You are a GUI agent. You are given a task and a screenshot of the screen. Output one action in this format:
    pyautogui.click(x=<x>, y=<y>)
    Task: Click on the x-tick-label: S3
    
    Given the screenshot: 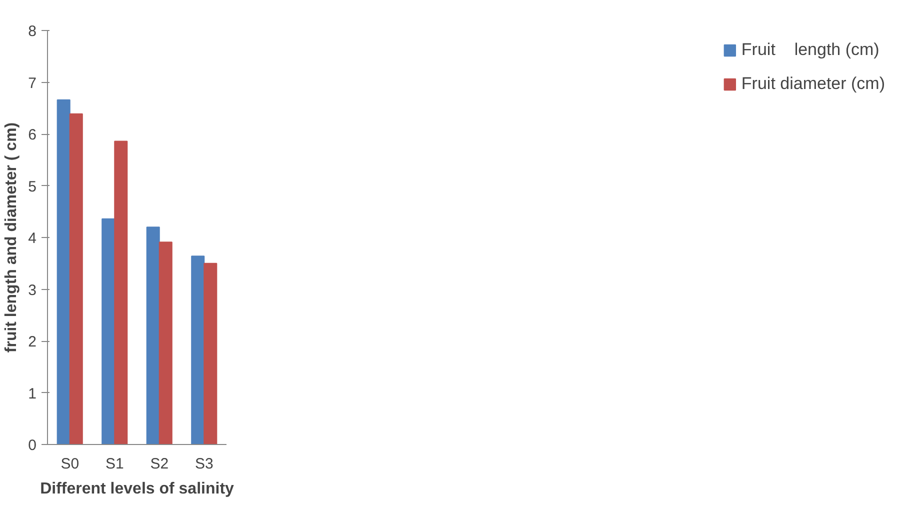 What is the action you would take?
    pyautogui.click(x=204, y=464)
    